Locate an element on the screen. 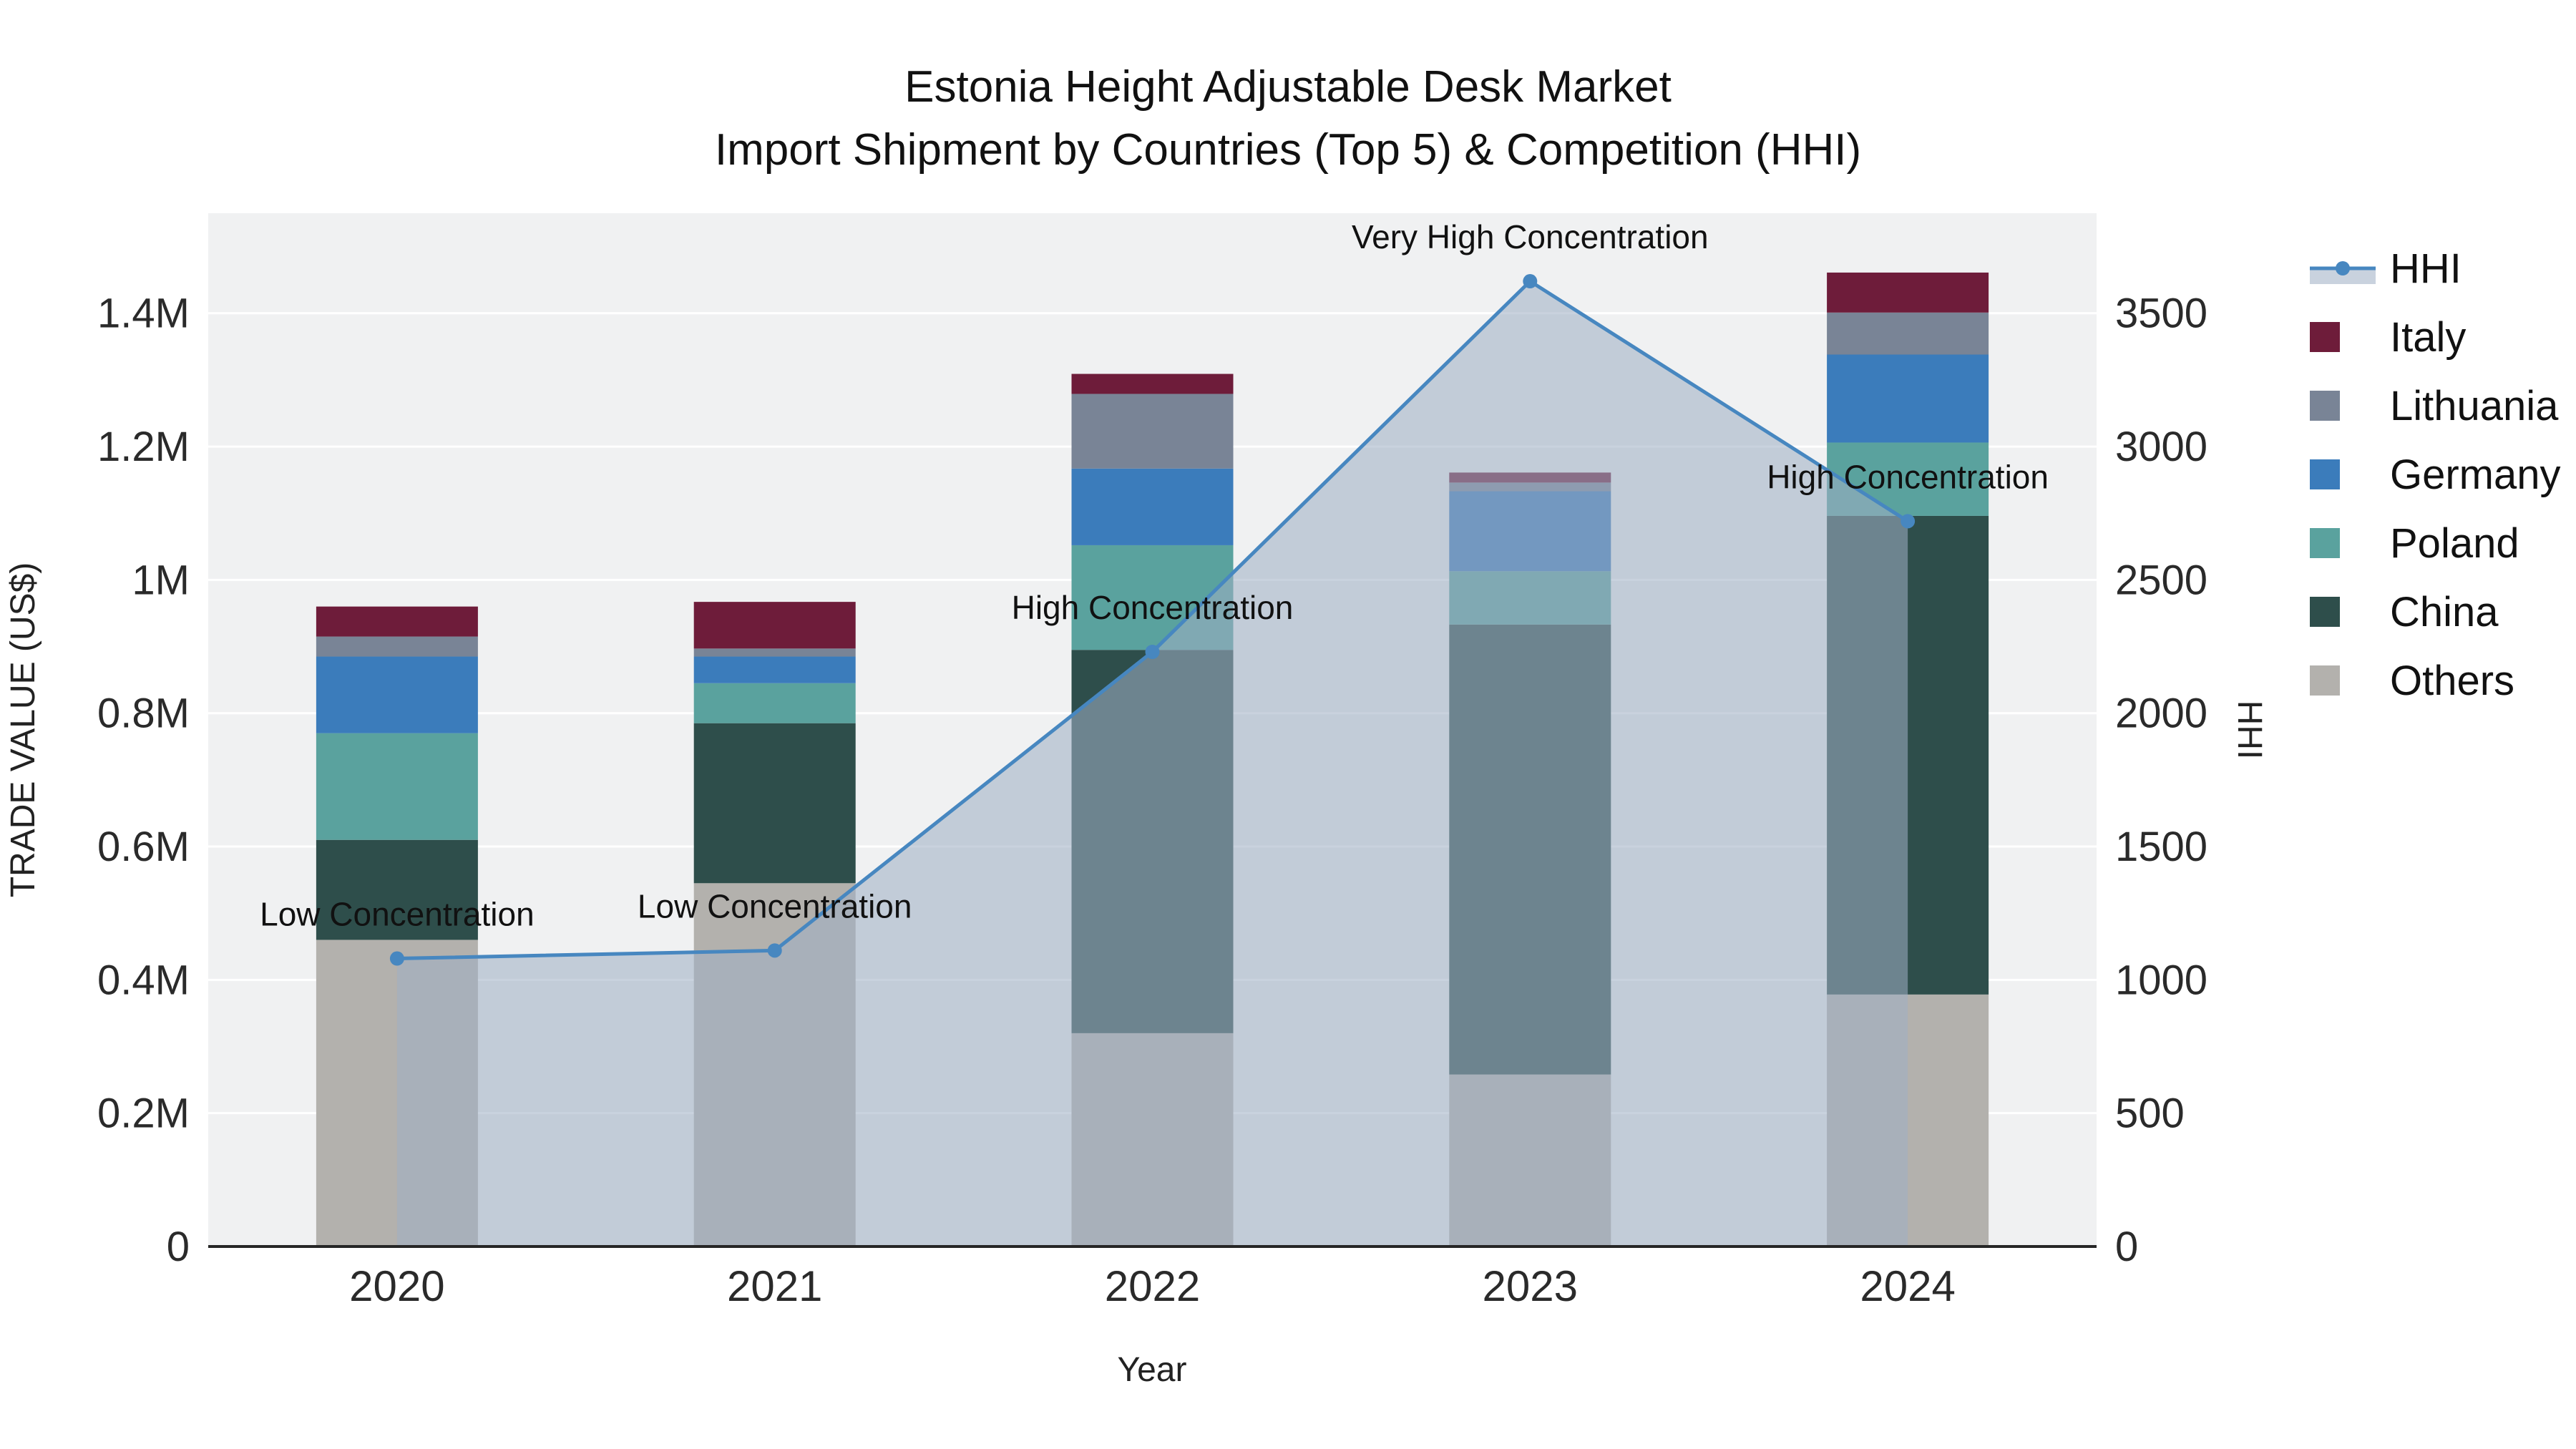 Image resolution: width=2576 pixels, height=1449 pixels. legend-item-lithuania: Lithuania is located at coordinates (2434, 406).